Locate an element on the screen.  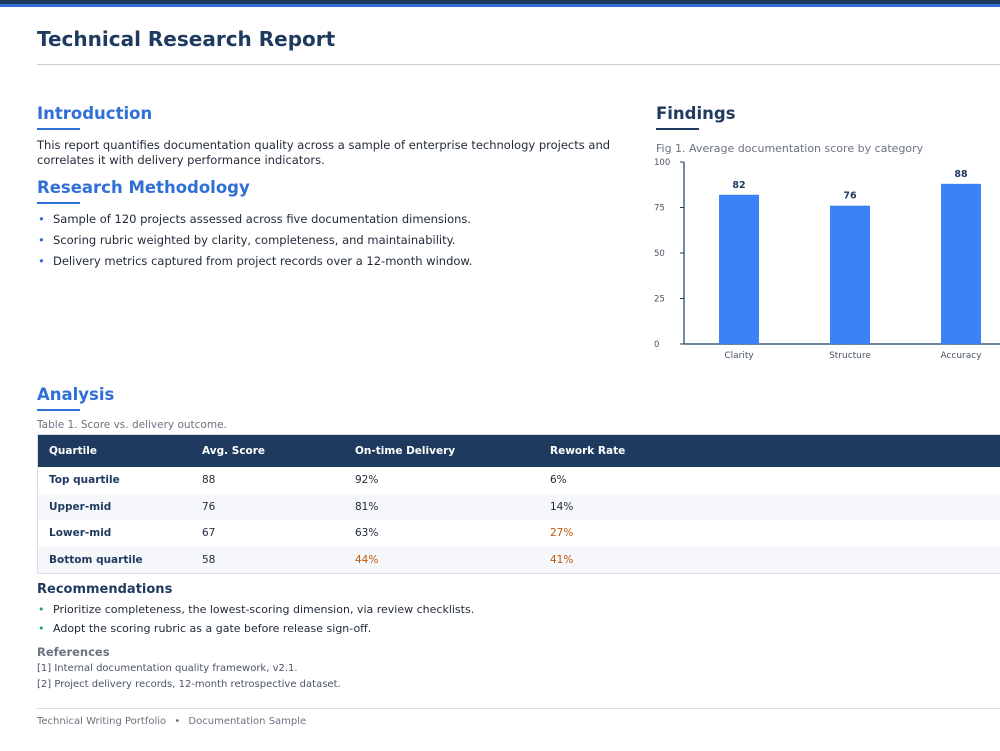
bar-chart: 0 25 50 75 100 82 Clarity 76 Structure 88 Accuracy is located at coordinates (827, 259).